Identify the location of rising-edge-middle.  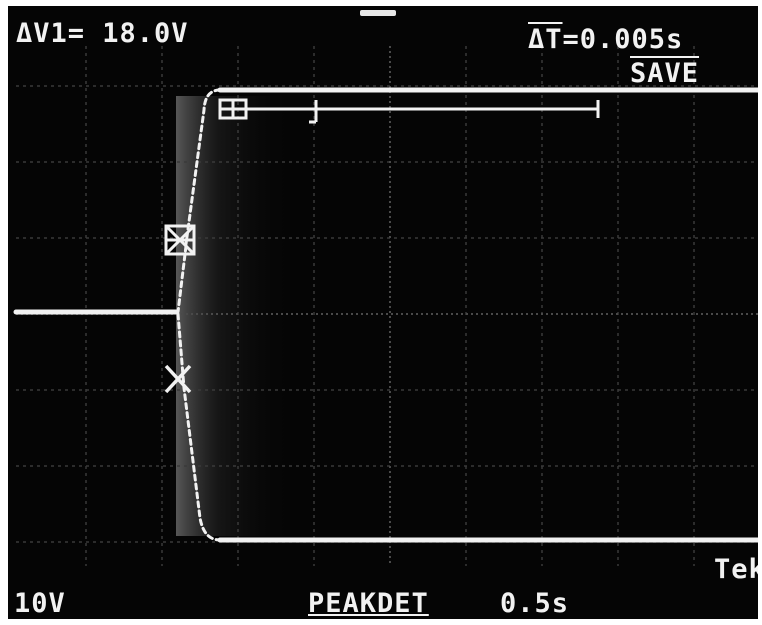
(182, 279).